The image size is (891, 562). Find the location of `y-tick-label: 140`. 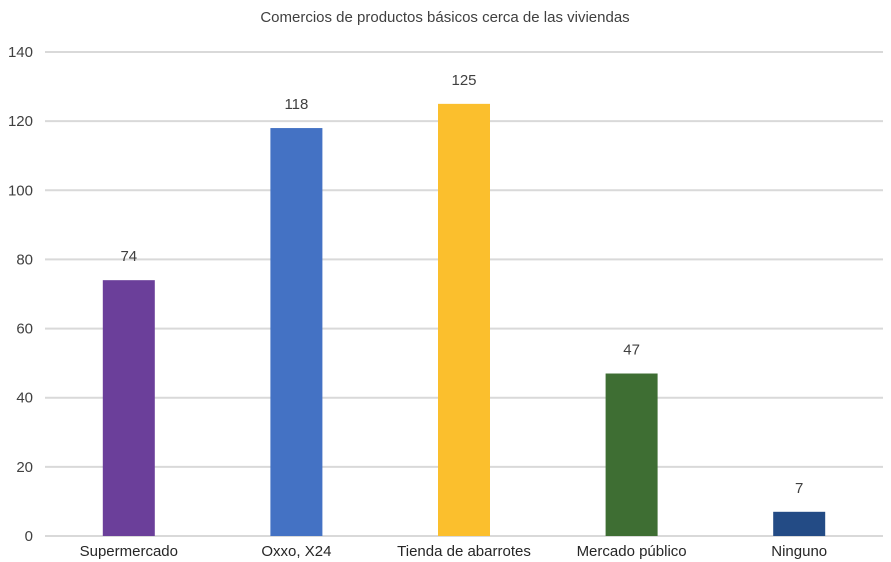

y-tick-label: 140 is located at coordinates (20, 52).